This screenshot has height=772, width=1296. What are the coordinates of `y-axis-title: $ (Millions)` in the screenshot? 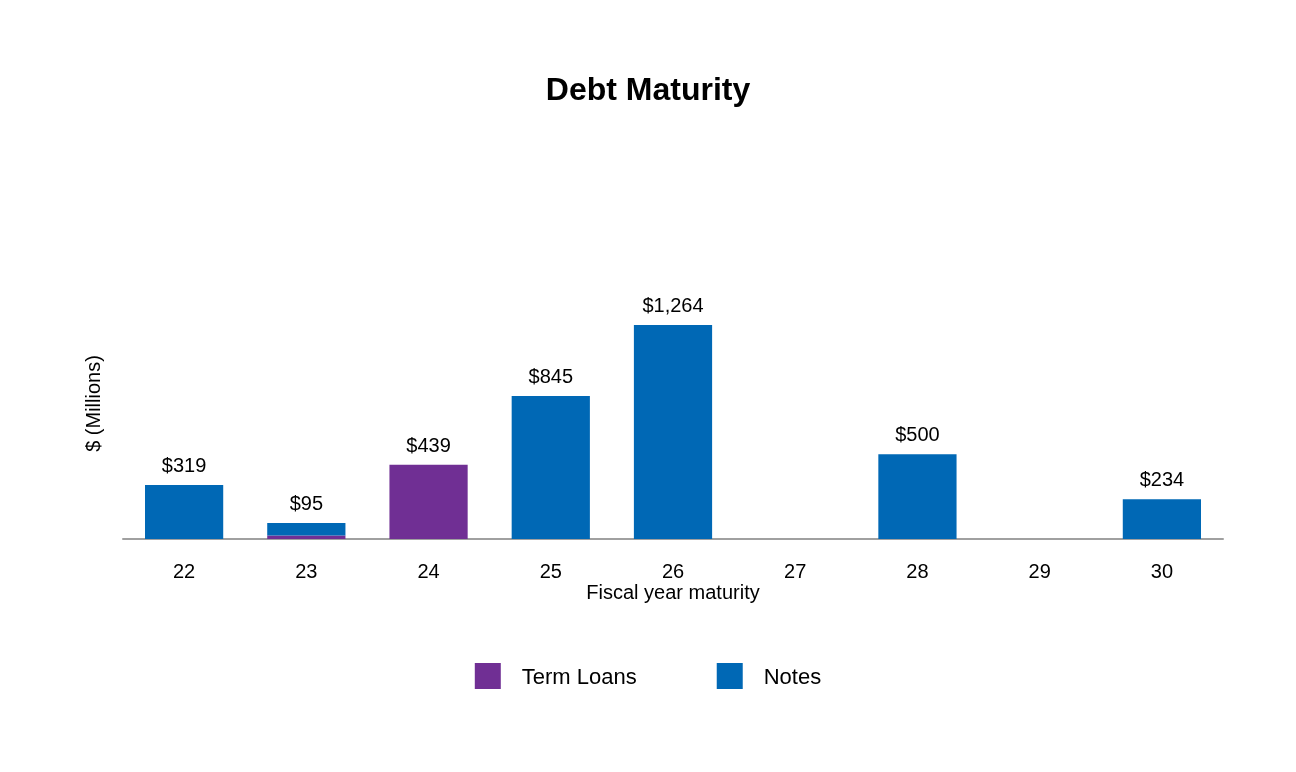 It's located at (93, 403).